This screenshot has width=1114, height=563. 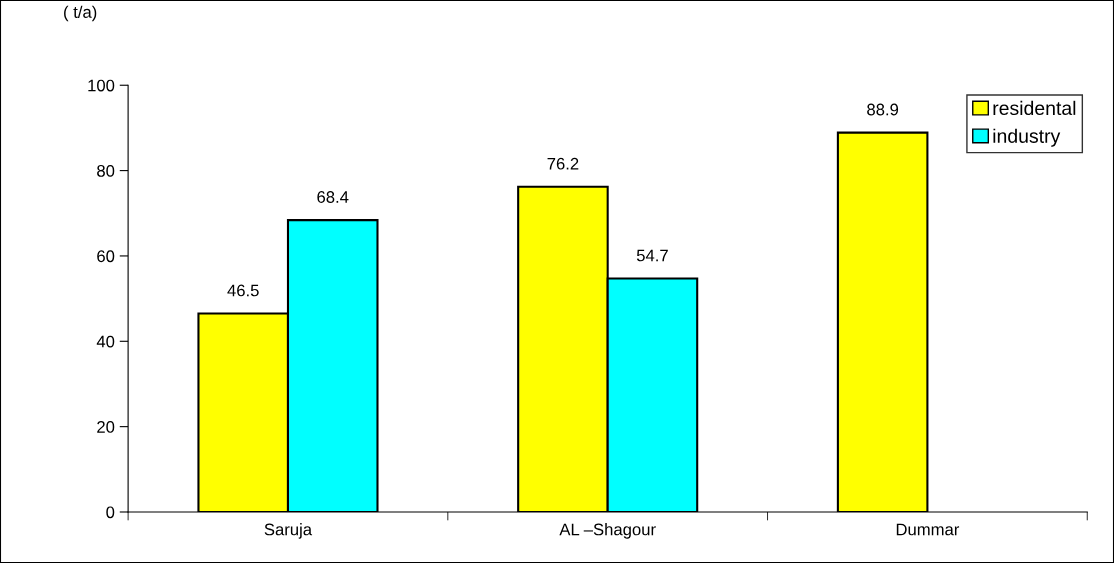 What do you see at coordinates (1034, 108) in the screenshot?
I see `legend-label: residental` at bounding box center [1034, 108].